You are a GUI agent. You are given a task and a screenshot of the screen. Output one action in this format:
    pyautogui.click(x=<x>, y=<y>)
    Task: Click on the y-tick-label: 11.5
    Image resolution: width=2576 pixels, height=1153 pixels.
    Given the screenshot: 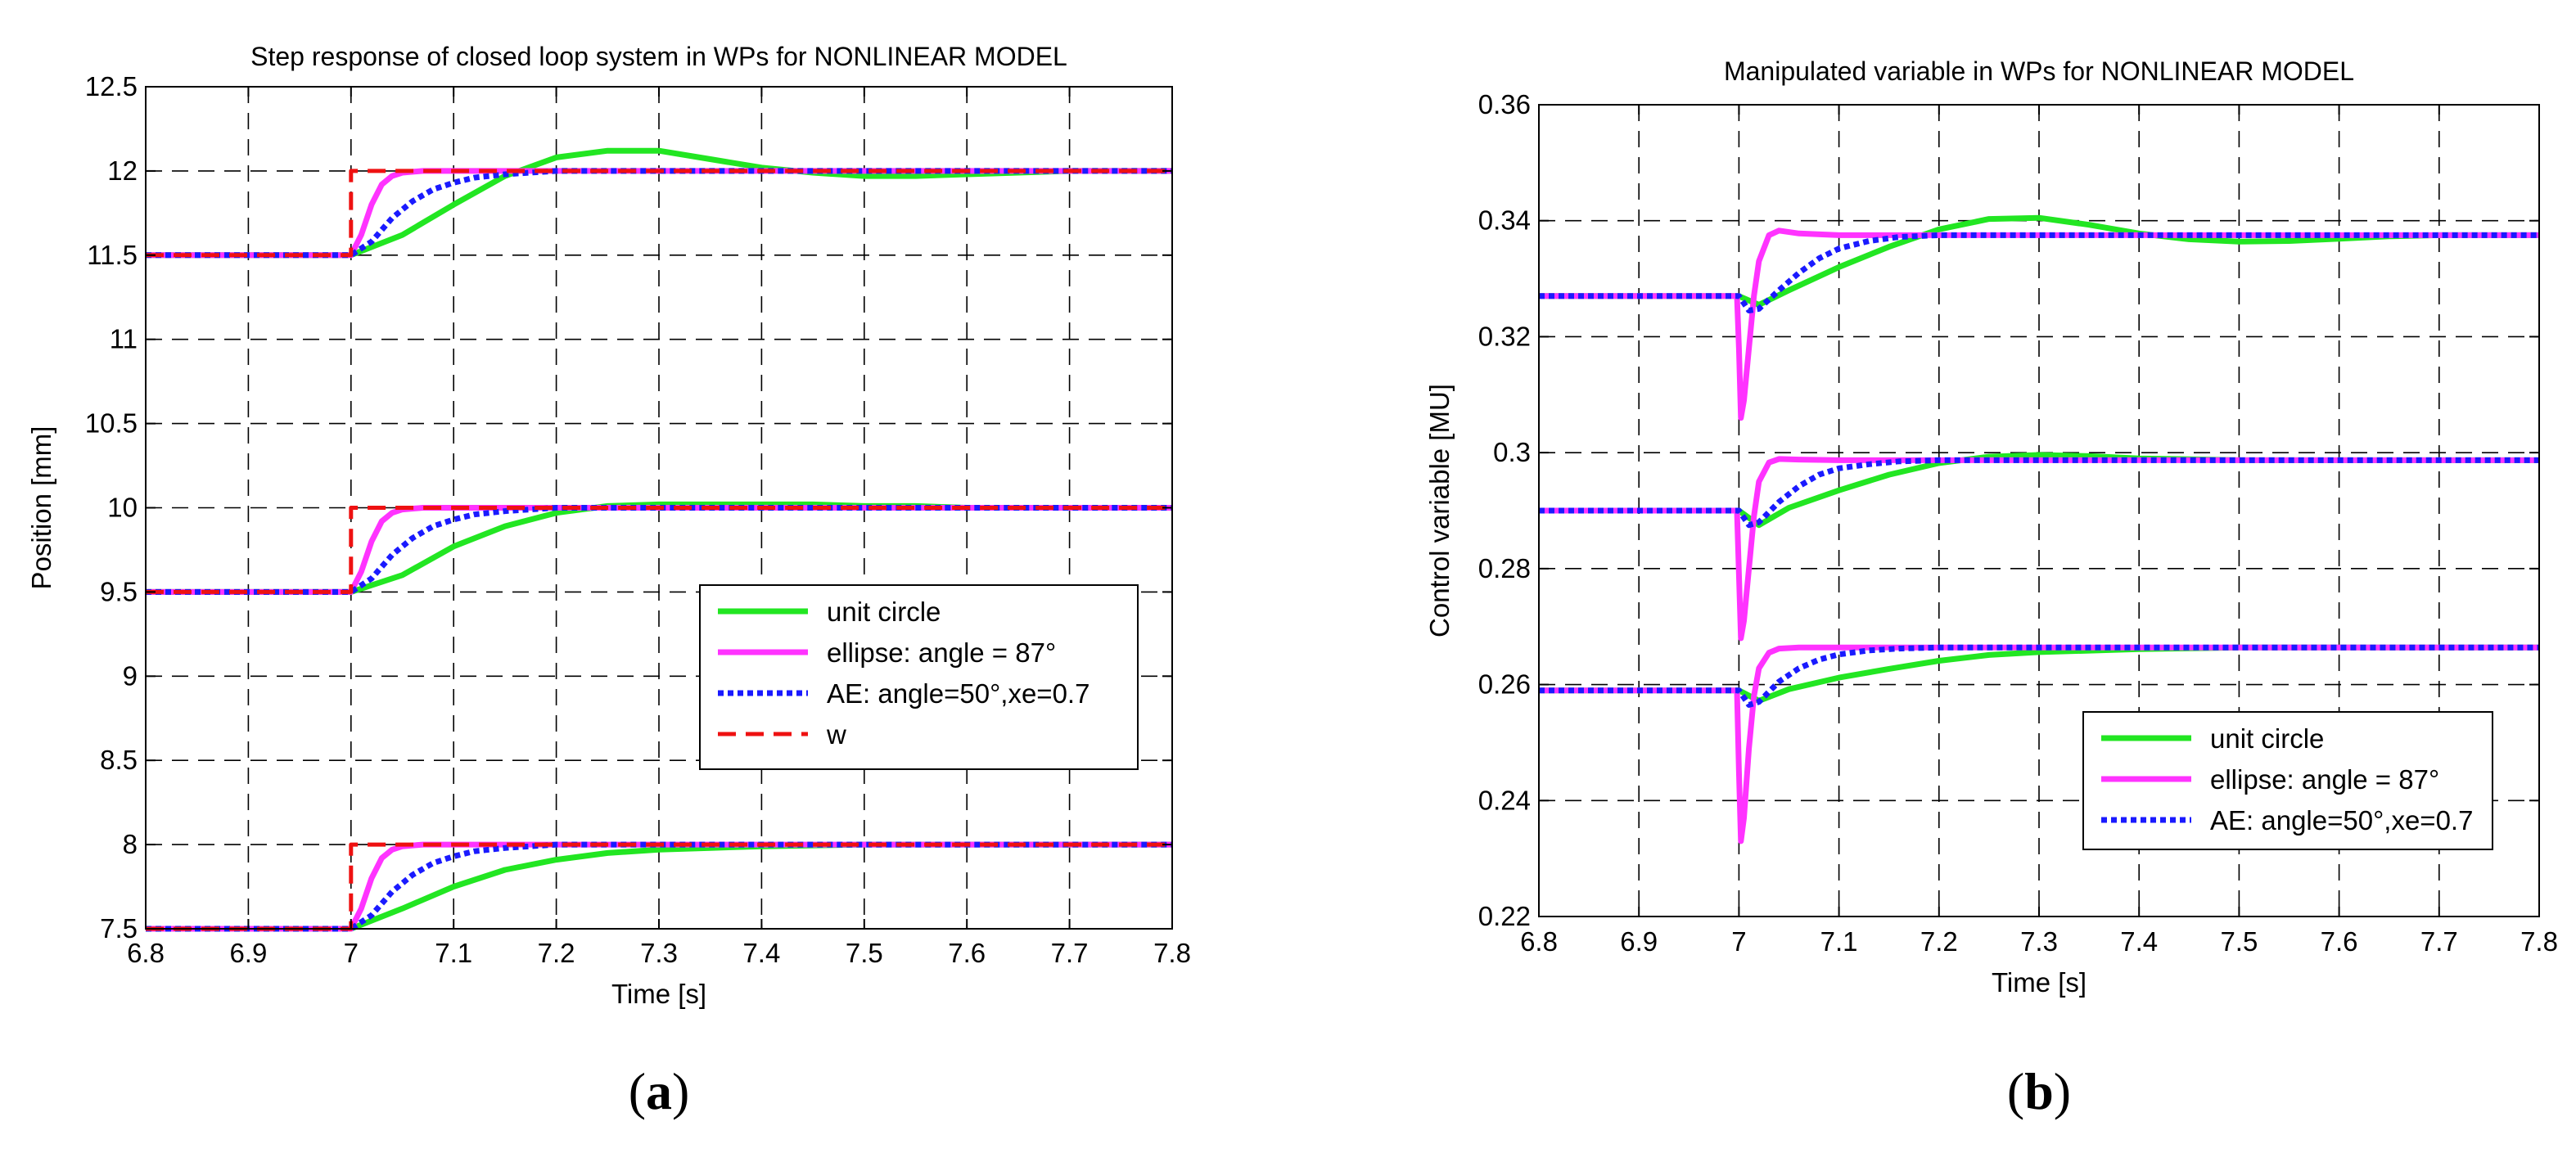 What is the action you would take?
    pyautogui.click(x=112, y=255)
    